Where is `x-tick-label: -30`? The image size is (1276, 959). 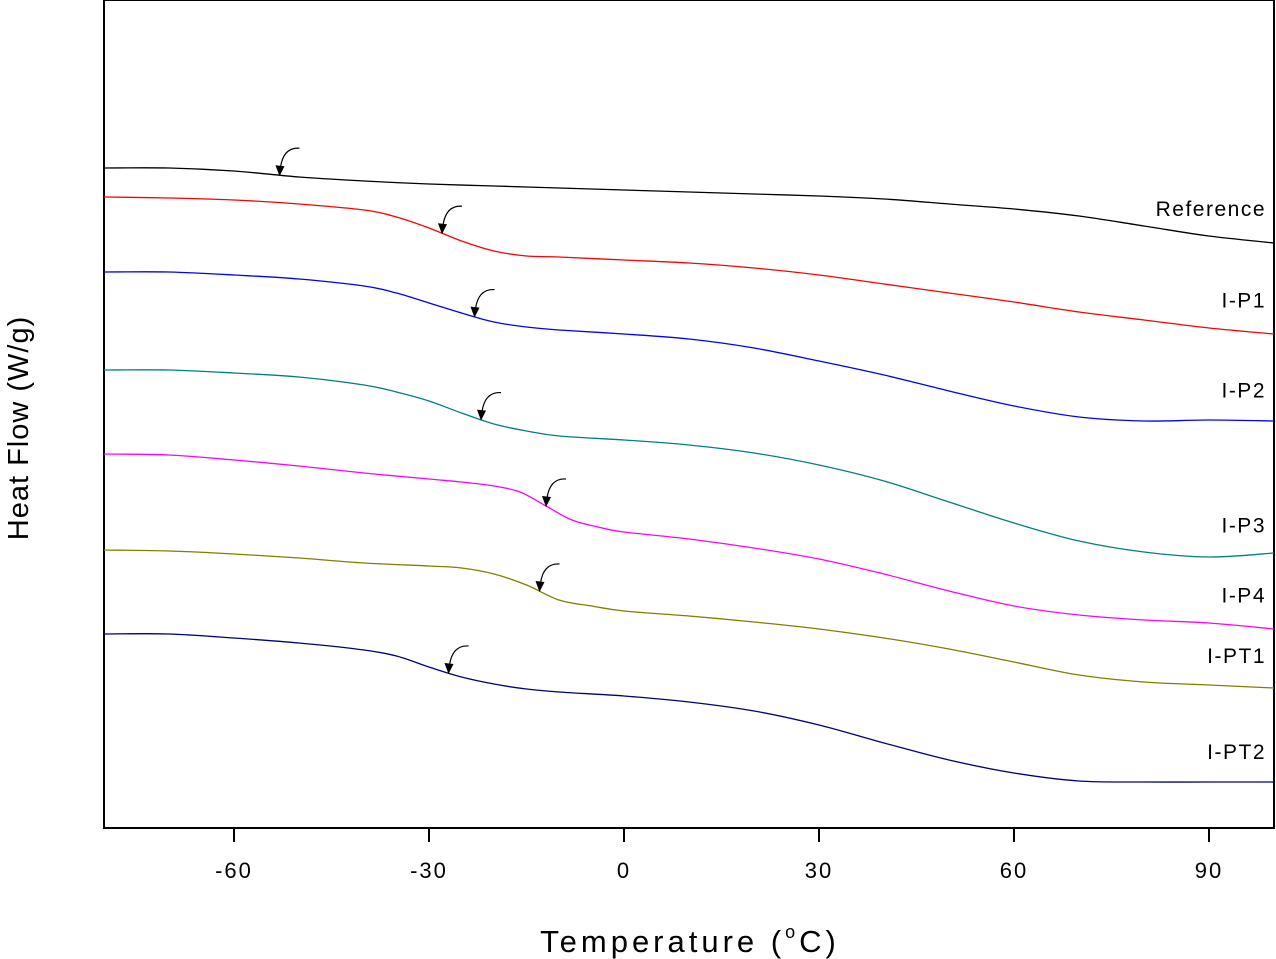 x-tick-label: -30 is located at coordinates (429, 870).